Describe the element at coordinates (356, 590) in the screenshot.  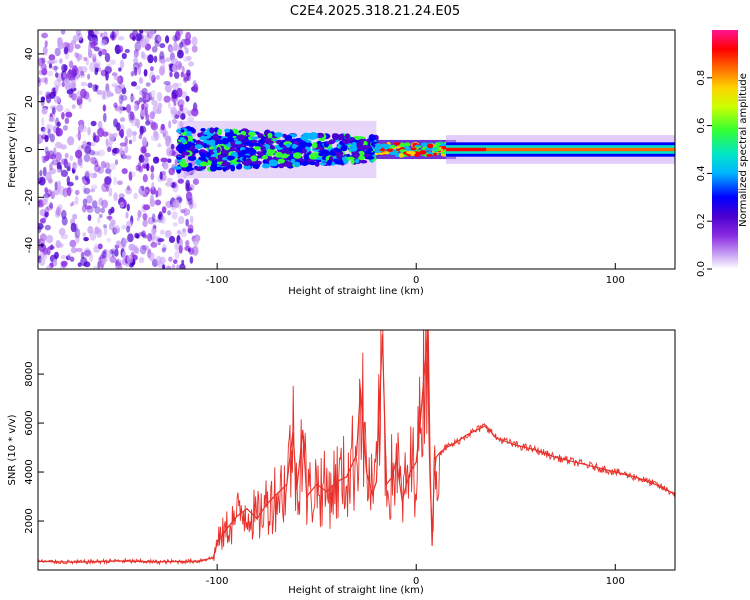
I see `snr-x-label: Height of straight line (km)` at that location.